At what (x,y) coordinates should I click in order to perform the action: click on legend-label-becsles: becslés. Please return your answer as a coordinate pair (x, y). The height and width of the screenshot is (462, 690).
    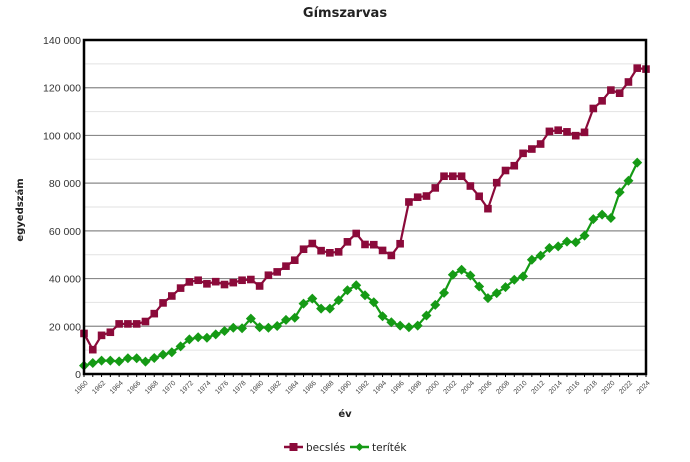
    Looking at the image, I should click on (325, 448).